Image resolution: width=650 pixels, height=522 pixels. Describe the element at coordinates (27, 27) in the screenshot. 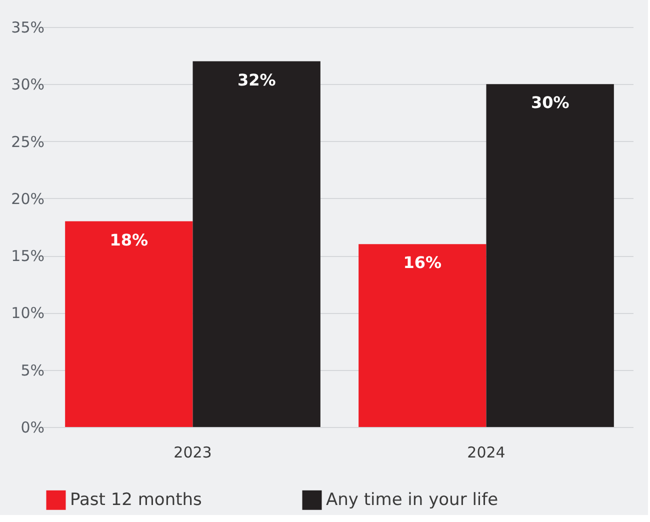

I see `y-tick-label: 35%` at that location.